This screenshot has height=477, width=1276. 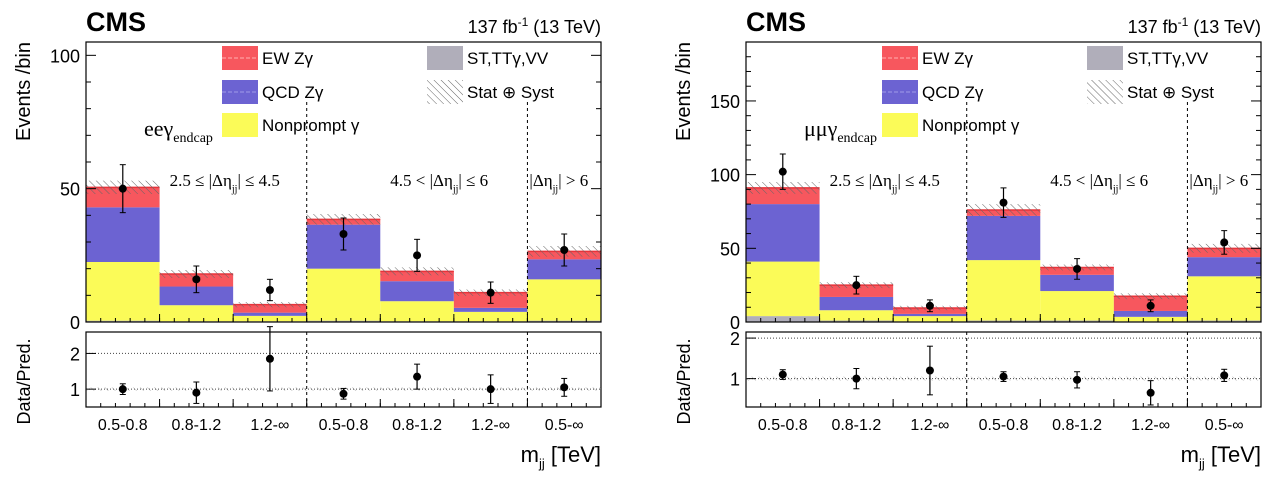 I want to click on channel-label: eeγendcap, so click(x=178, y=131).